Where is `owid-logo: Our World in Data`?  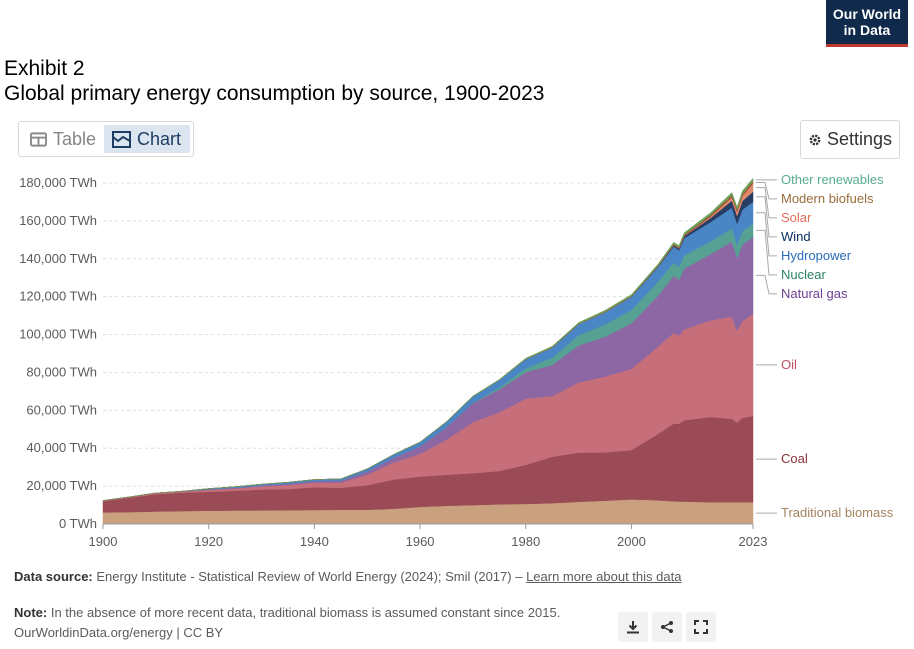 owid-logo: Our World in Data is located at coordinates (867, 23).